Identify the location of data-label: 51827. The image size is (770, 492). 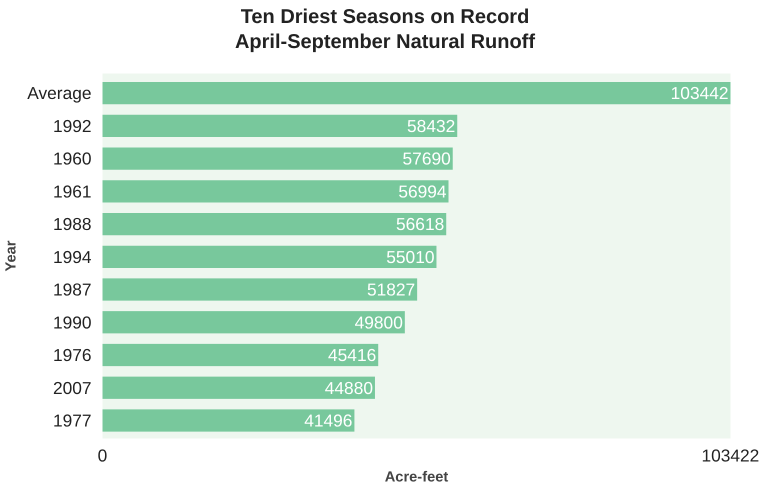
(391, 290).